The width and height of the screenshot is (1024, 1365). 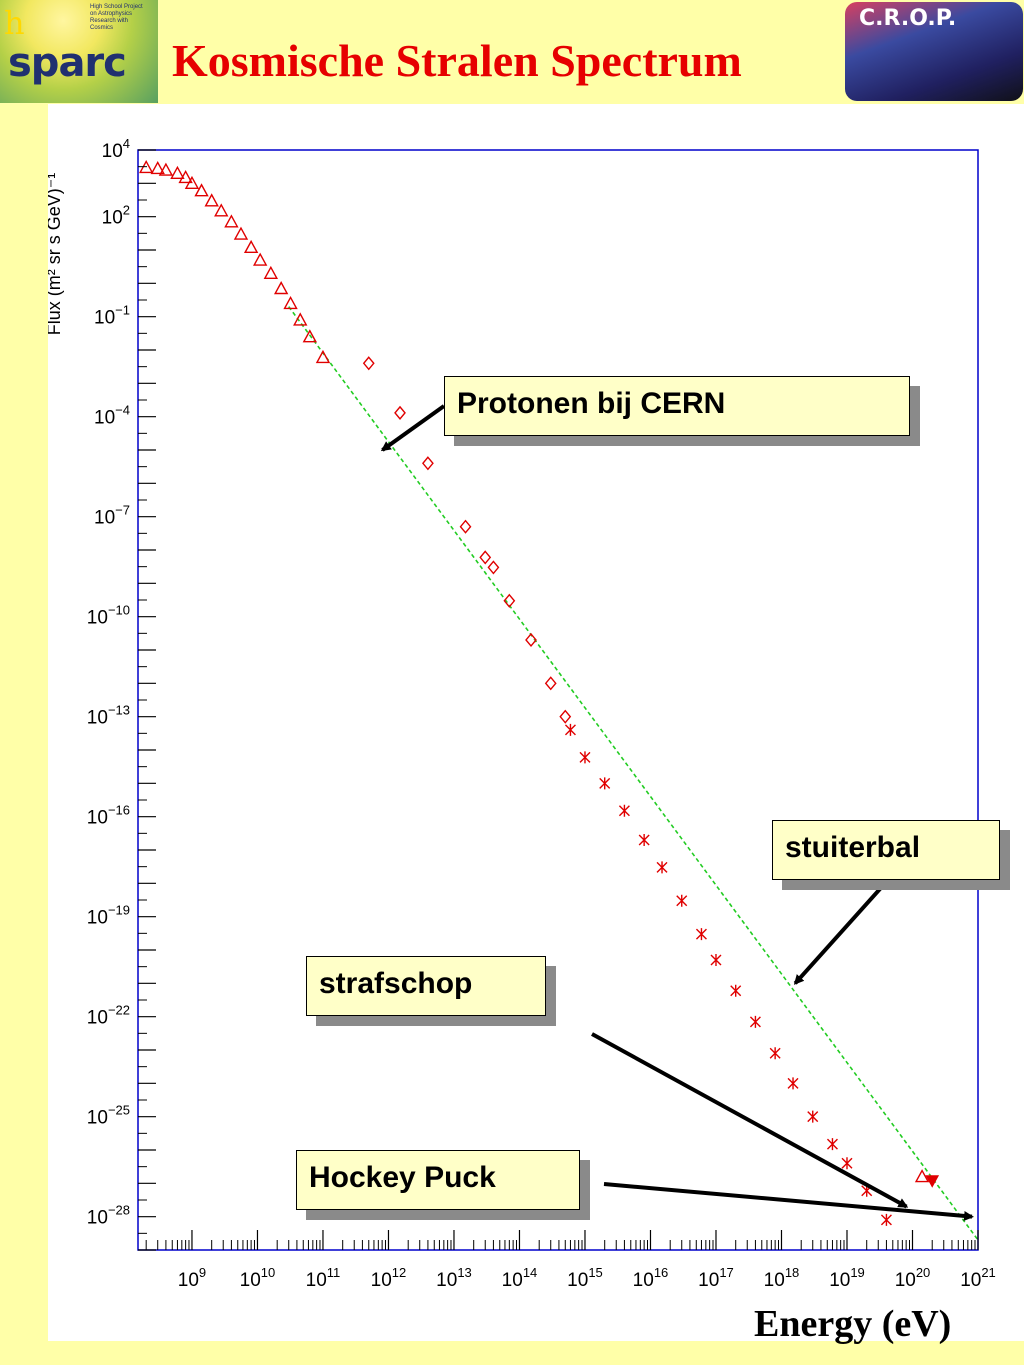 I want to click on data-point-highest, so click(x=932, y=1181).